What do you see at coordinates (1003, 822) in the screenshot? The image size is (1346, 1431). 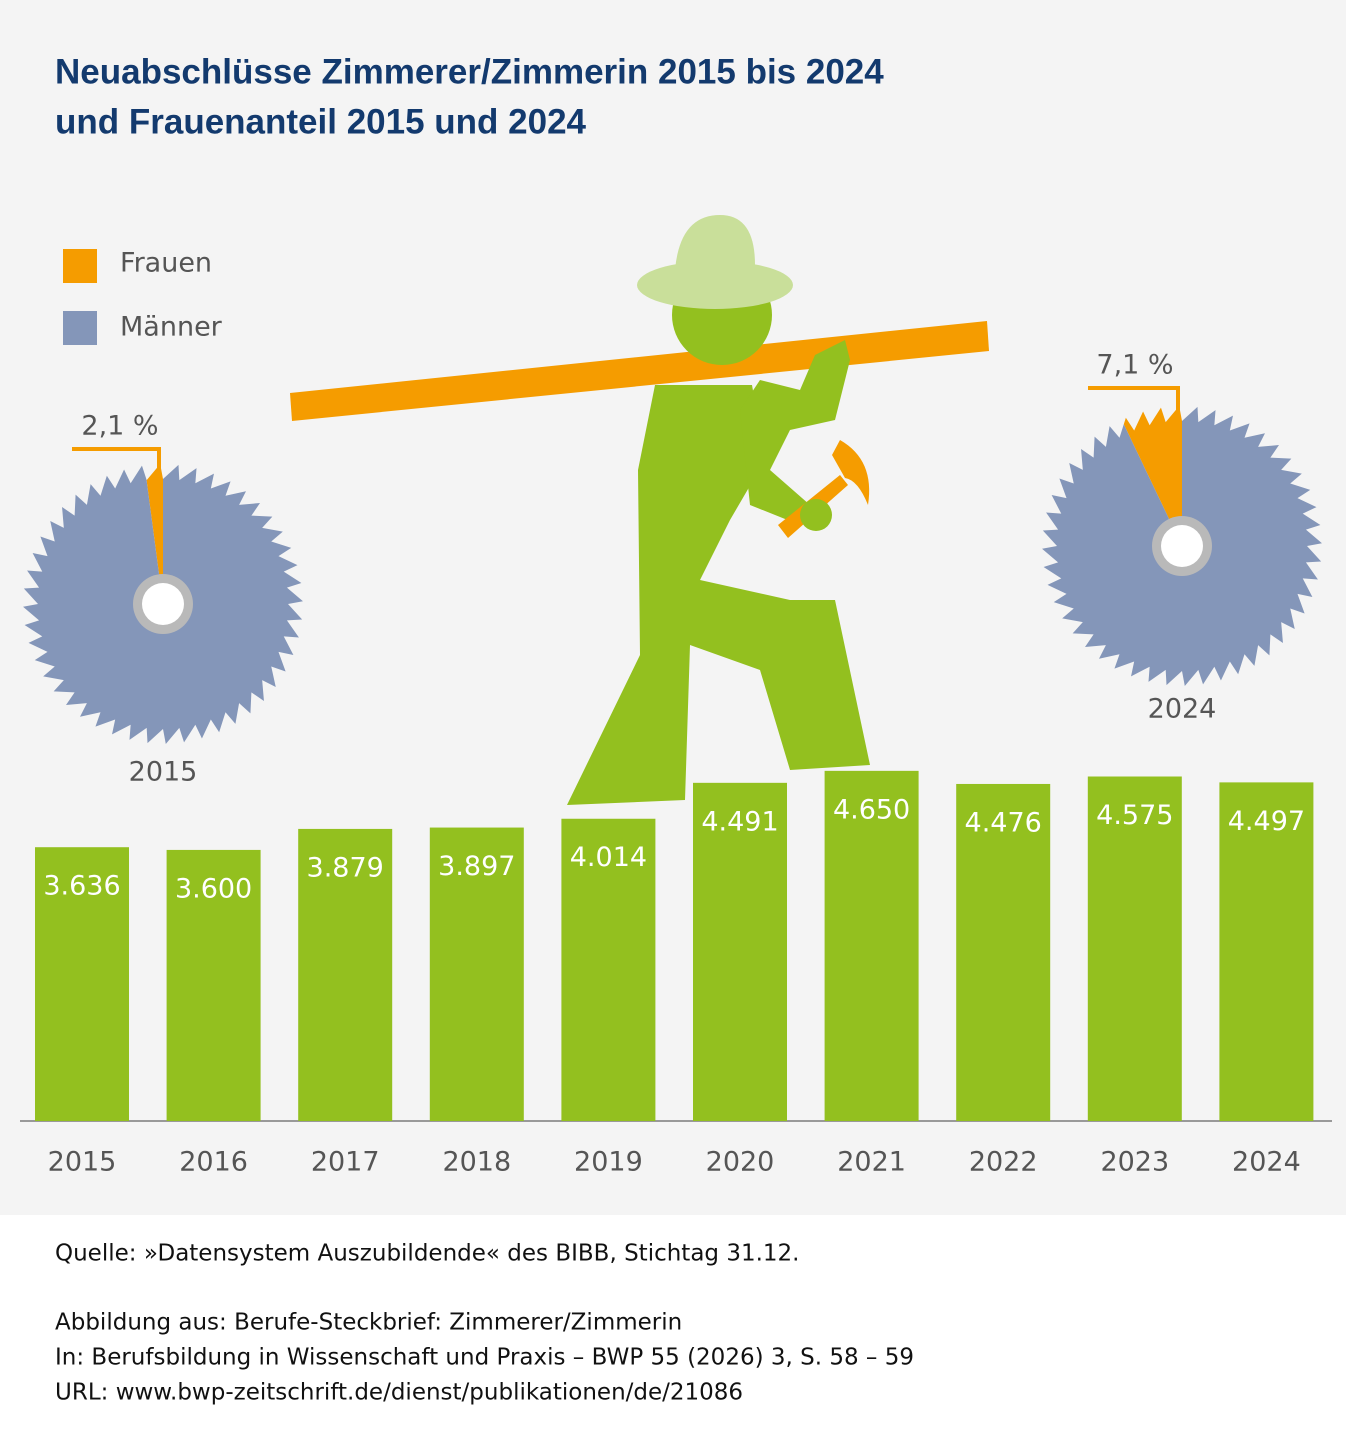 I see `value-label: 4.476` at bounding box center [1003, 822].